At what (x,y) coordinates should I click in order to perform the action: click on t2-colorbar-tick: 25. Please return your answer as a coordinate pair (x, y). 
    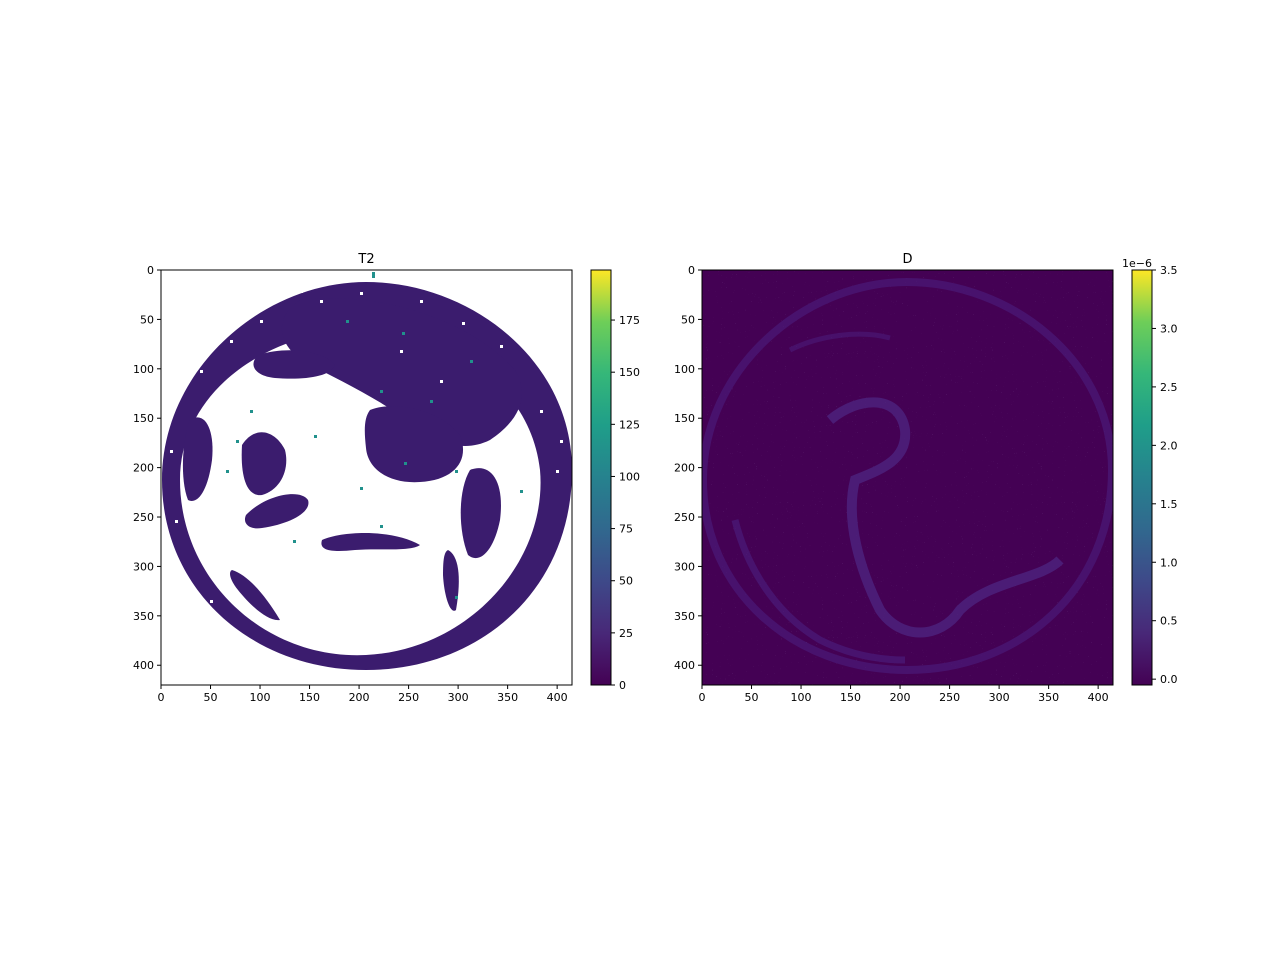
    Looking at the image, I should click on (622, 633).